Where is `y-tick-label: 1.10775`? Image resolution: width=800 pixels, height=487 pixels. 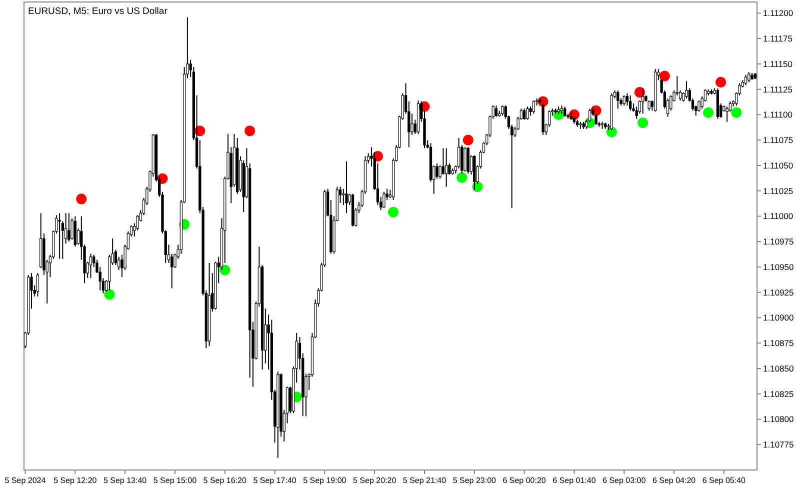 y-tick-label: 1.10775 is located at coordinates (778, 445).